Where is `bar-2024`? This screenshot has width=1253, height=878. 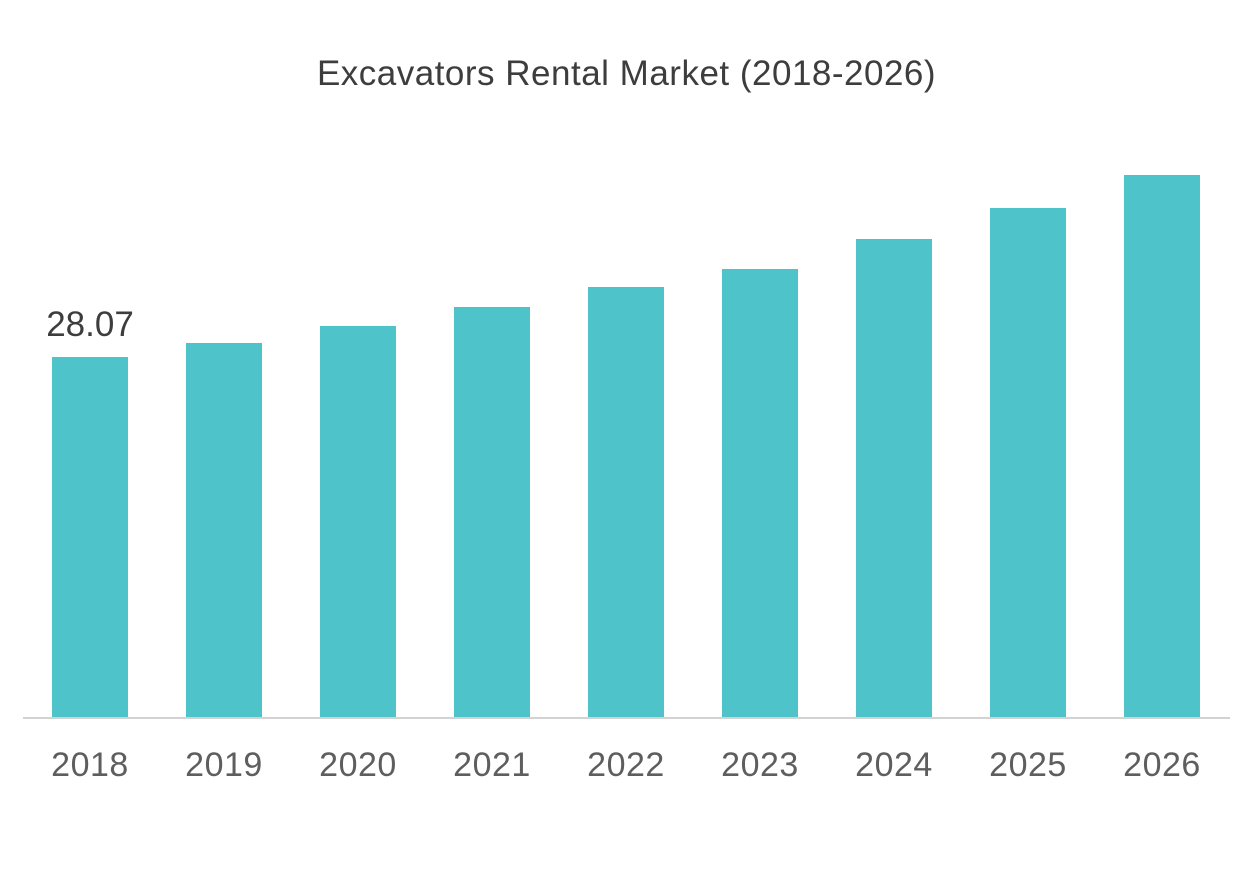 bar-2024 is located at coordinates (894, 477).